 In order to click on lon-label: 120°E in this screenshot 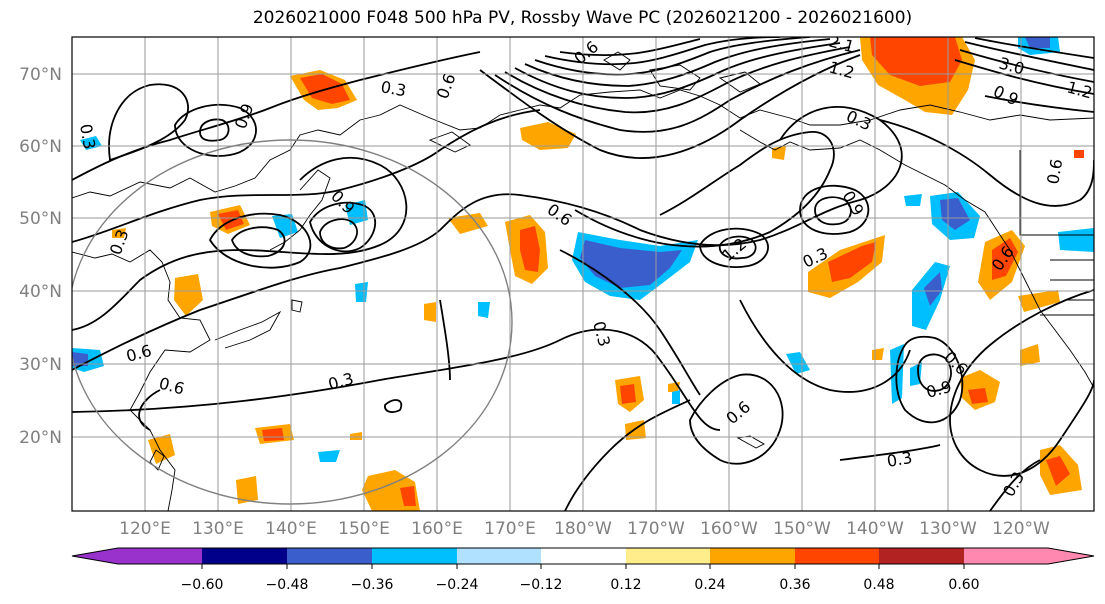, I will do `click(145, 529)`.